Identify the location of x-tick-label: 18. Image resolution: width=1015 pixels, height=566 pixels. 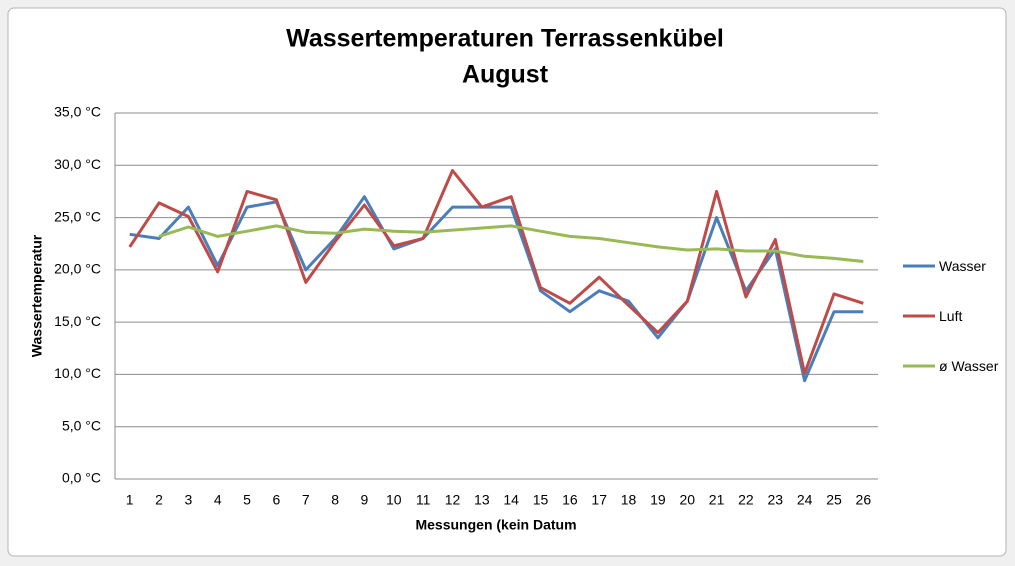
(629, 500).